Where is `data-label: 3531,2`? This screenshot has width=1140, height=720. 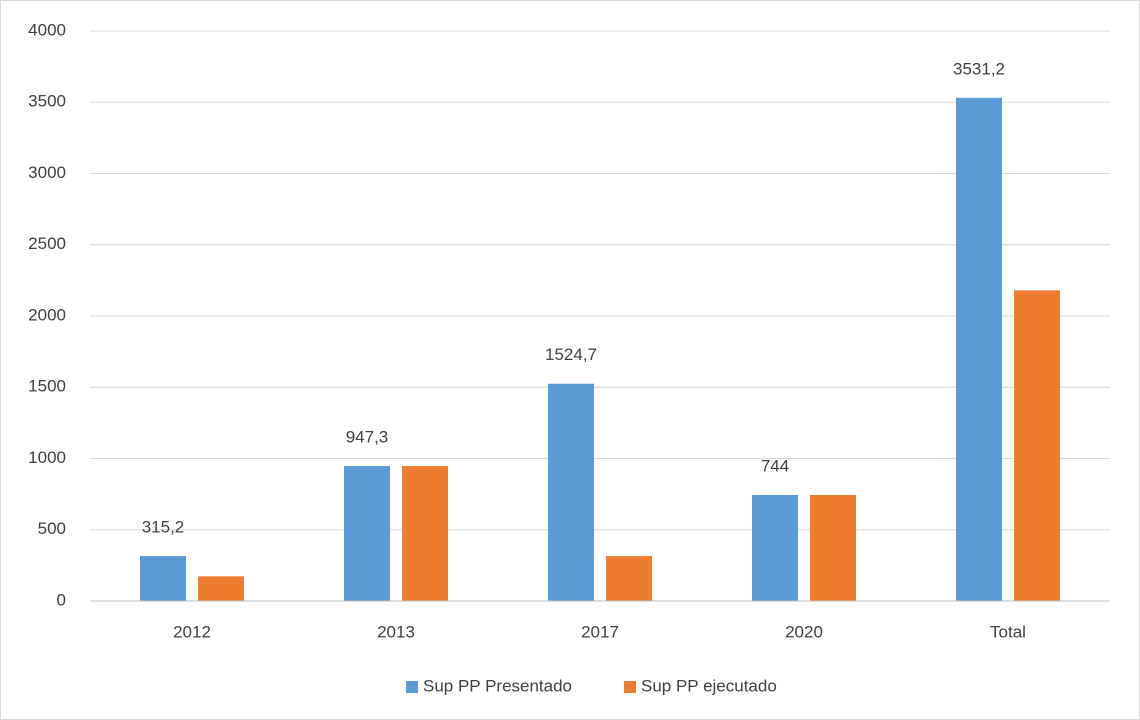 data-label: 3531,2 is located at coordinates (979, 68).